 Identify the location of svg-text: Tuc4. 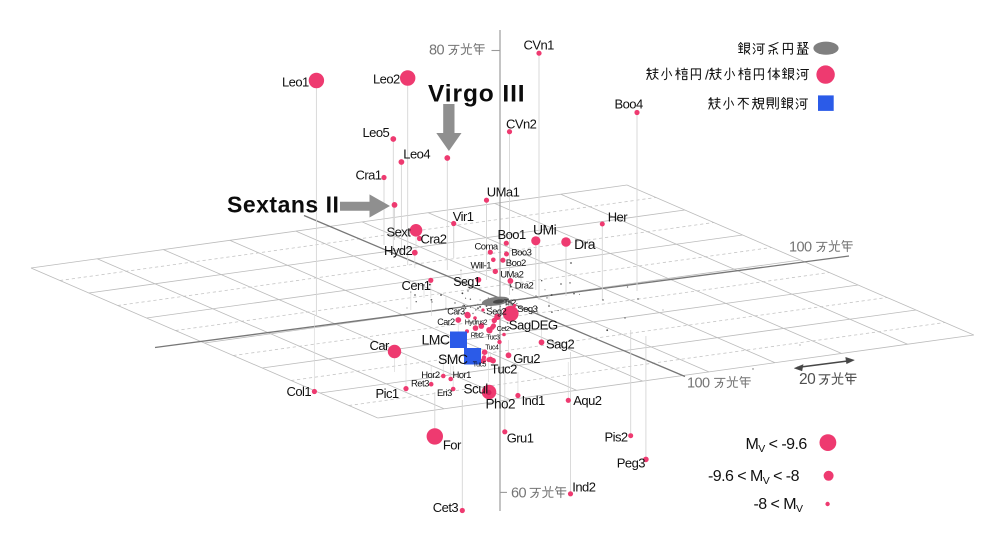
(492, 347).